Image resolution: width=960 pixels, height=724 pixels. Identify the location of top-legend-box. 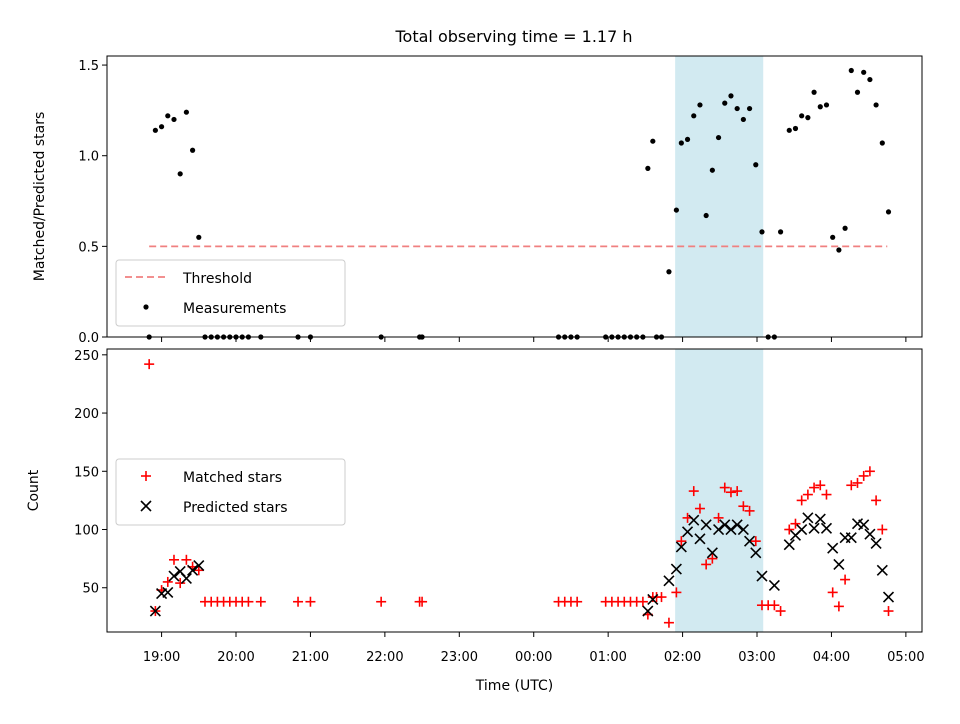
(230, 293).